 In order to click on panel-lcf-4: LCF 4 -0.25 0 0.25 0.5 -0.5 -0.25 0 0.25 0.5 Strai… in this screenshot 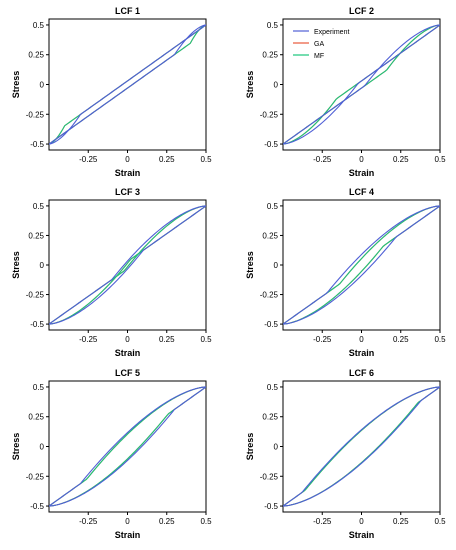, I will do `click(345, 272)`.